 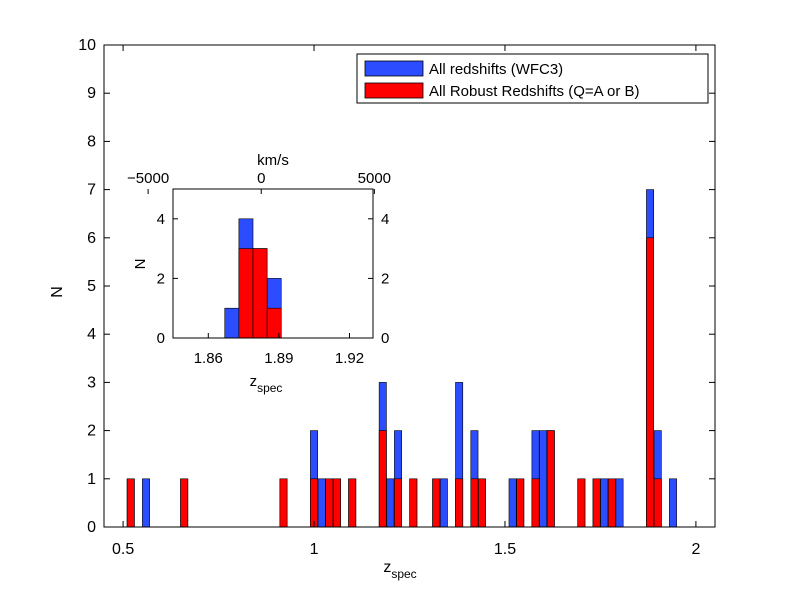 What do you see at coordinates (91, 190) in the screenshot?
I see `y-tick-label: 7` at bounding box center [91, 190].